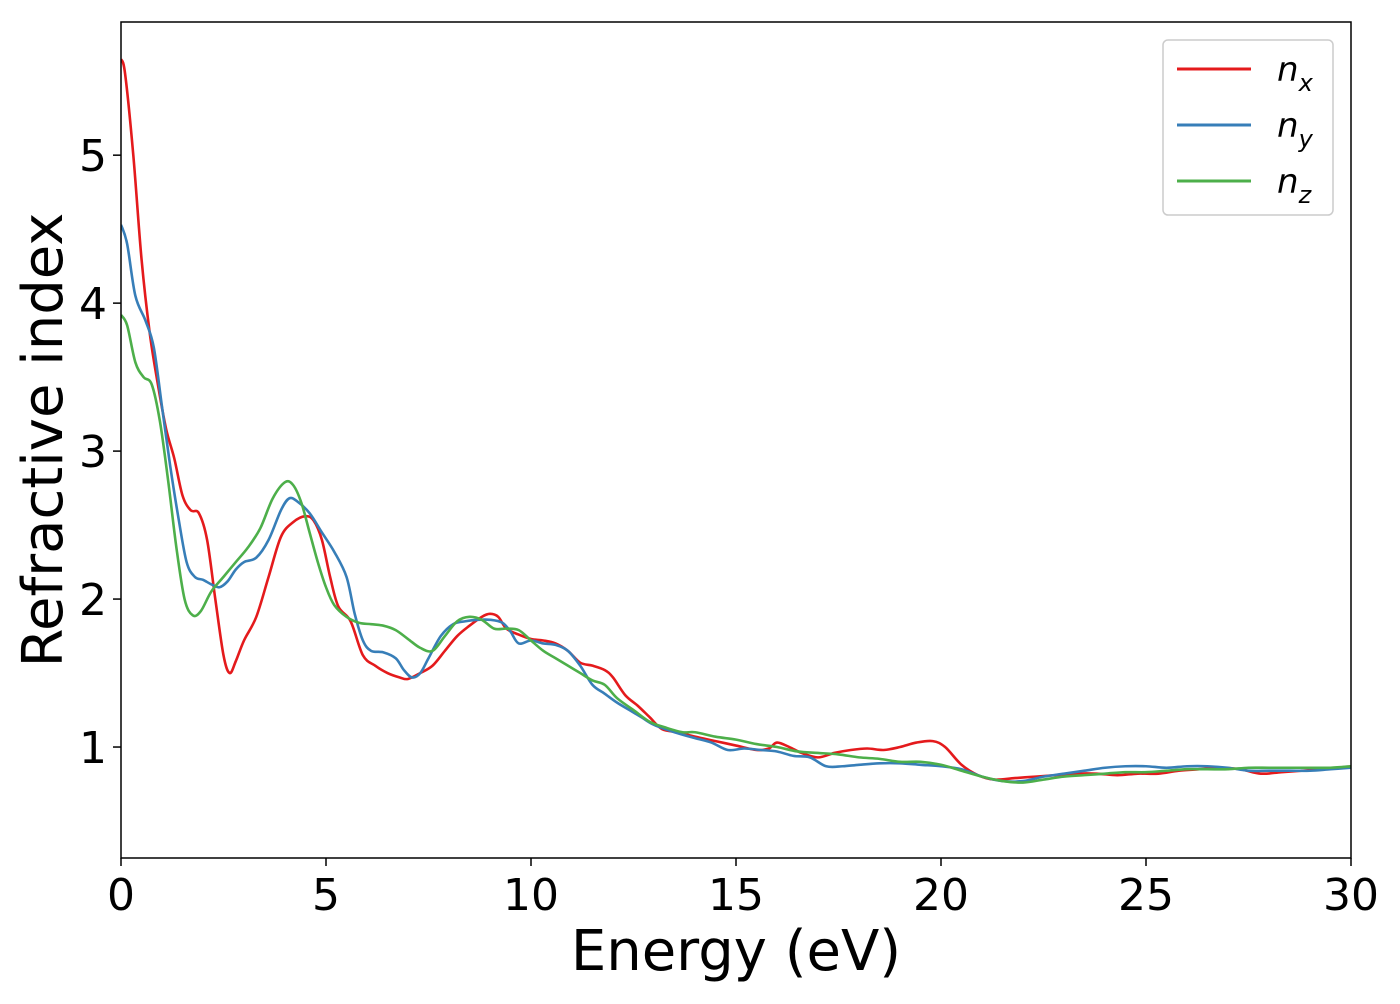 This screenshot has width=1400, height=1004. I want to click on x-tick-label: 10, so click(531, 895).